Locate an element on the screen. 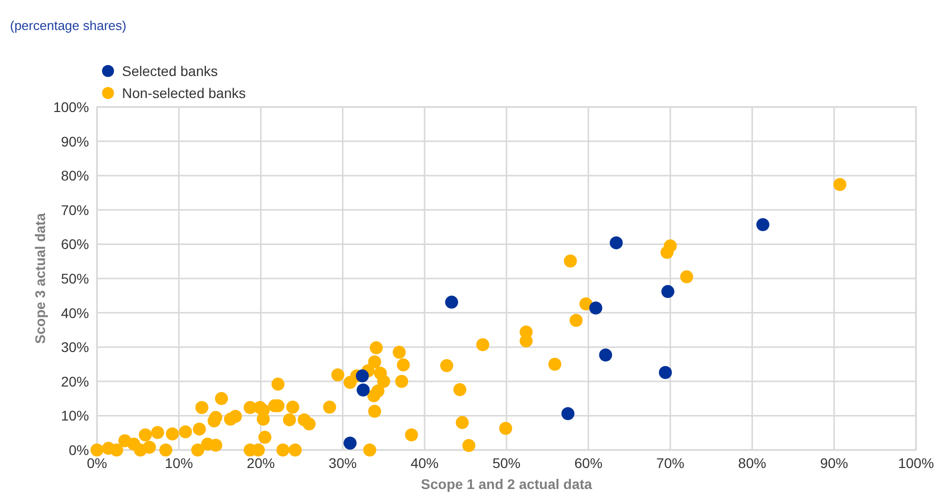 This screenshot has width=947, height=500. x-tick-label: 70% is located at coordinates (670, 463).